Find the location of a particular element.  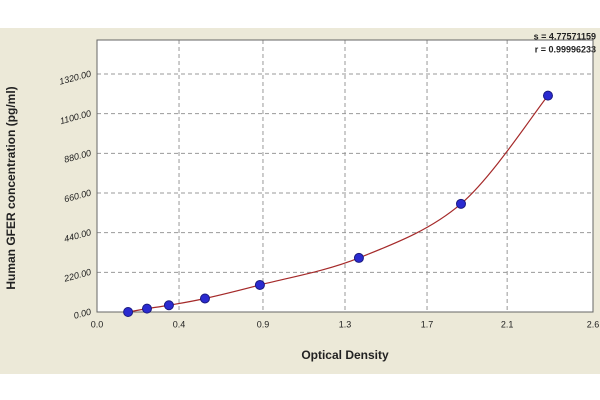

x-tick-label: 0.4 is located at coordinates (179, 324).